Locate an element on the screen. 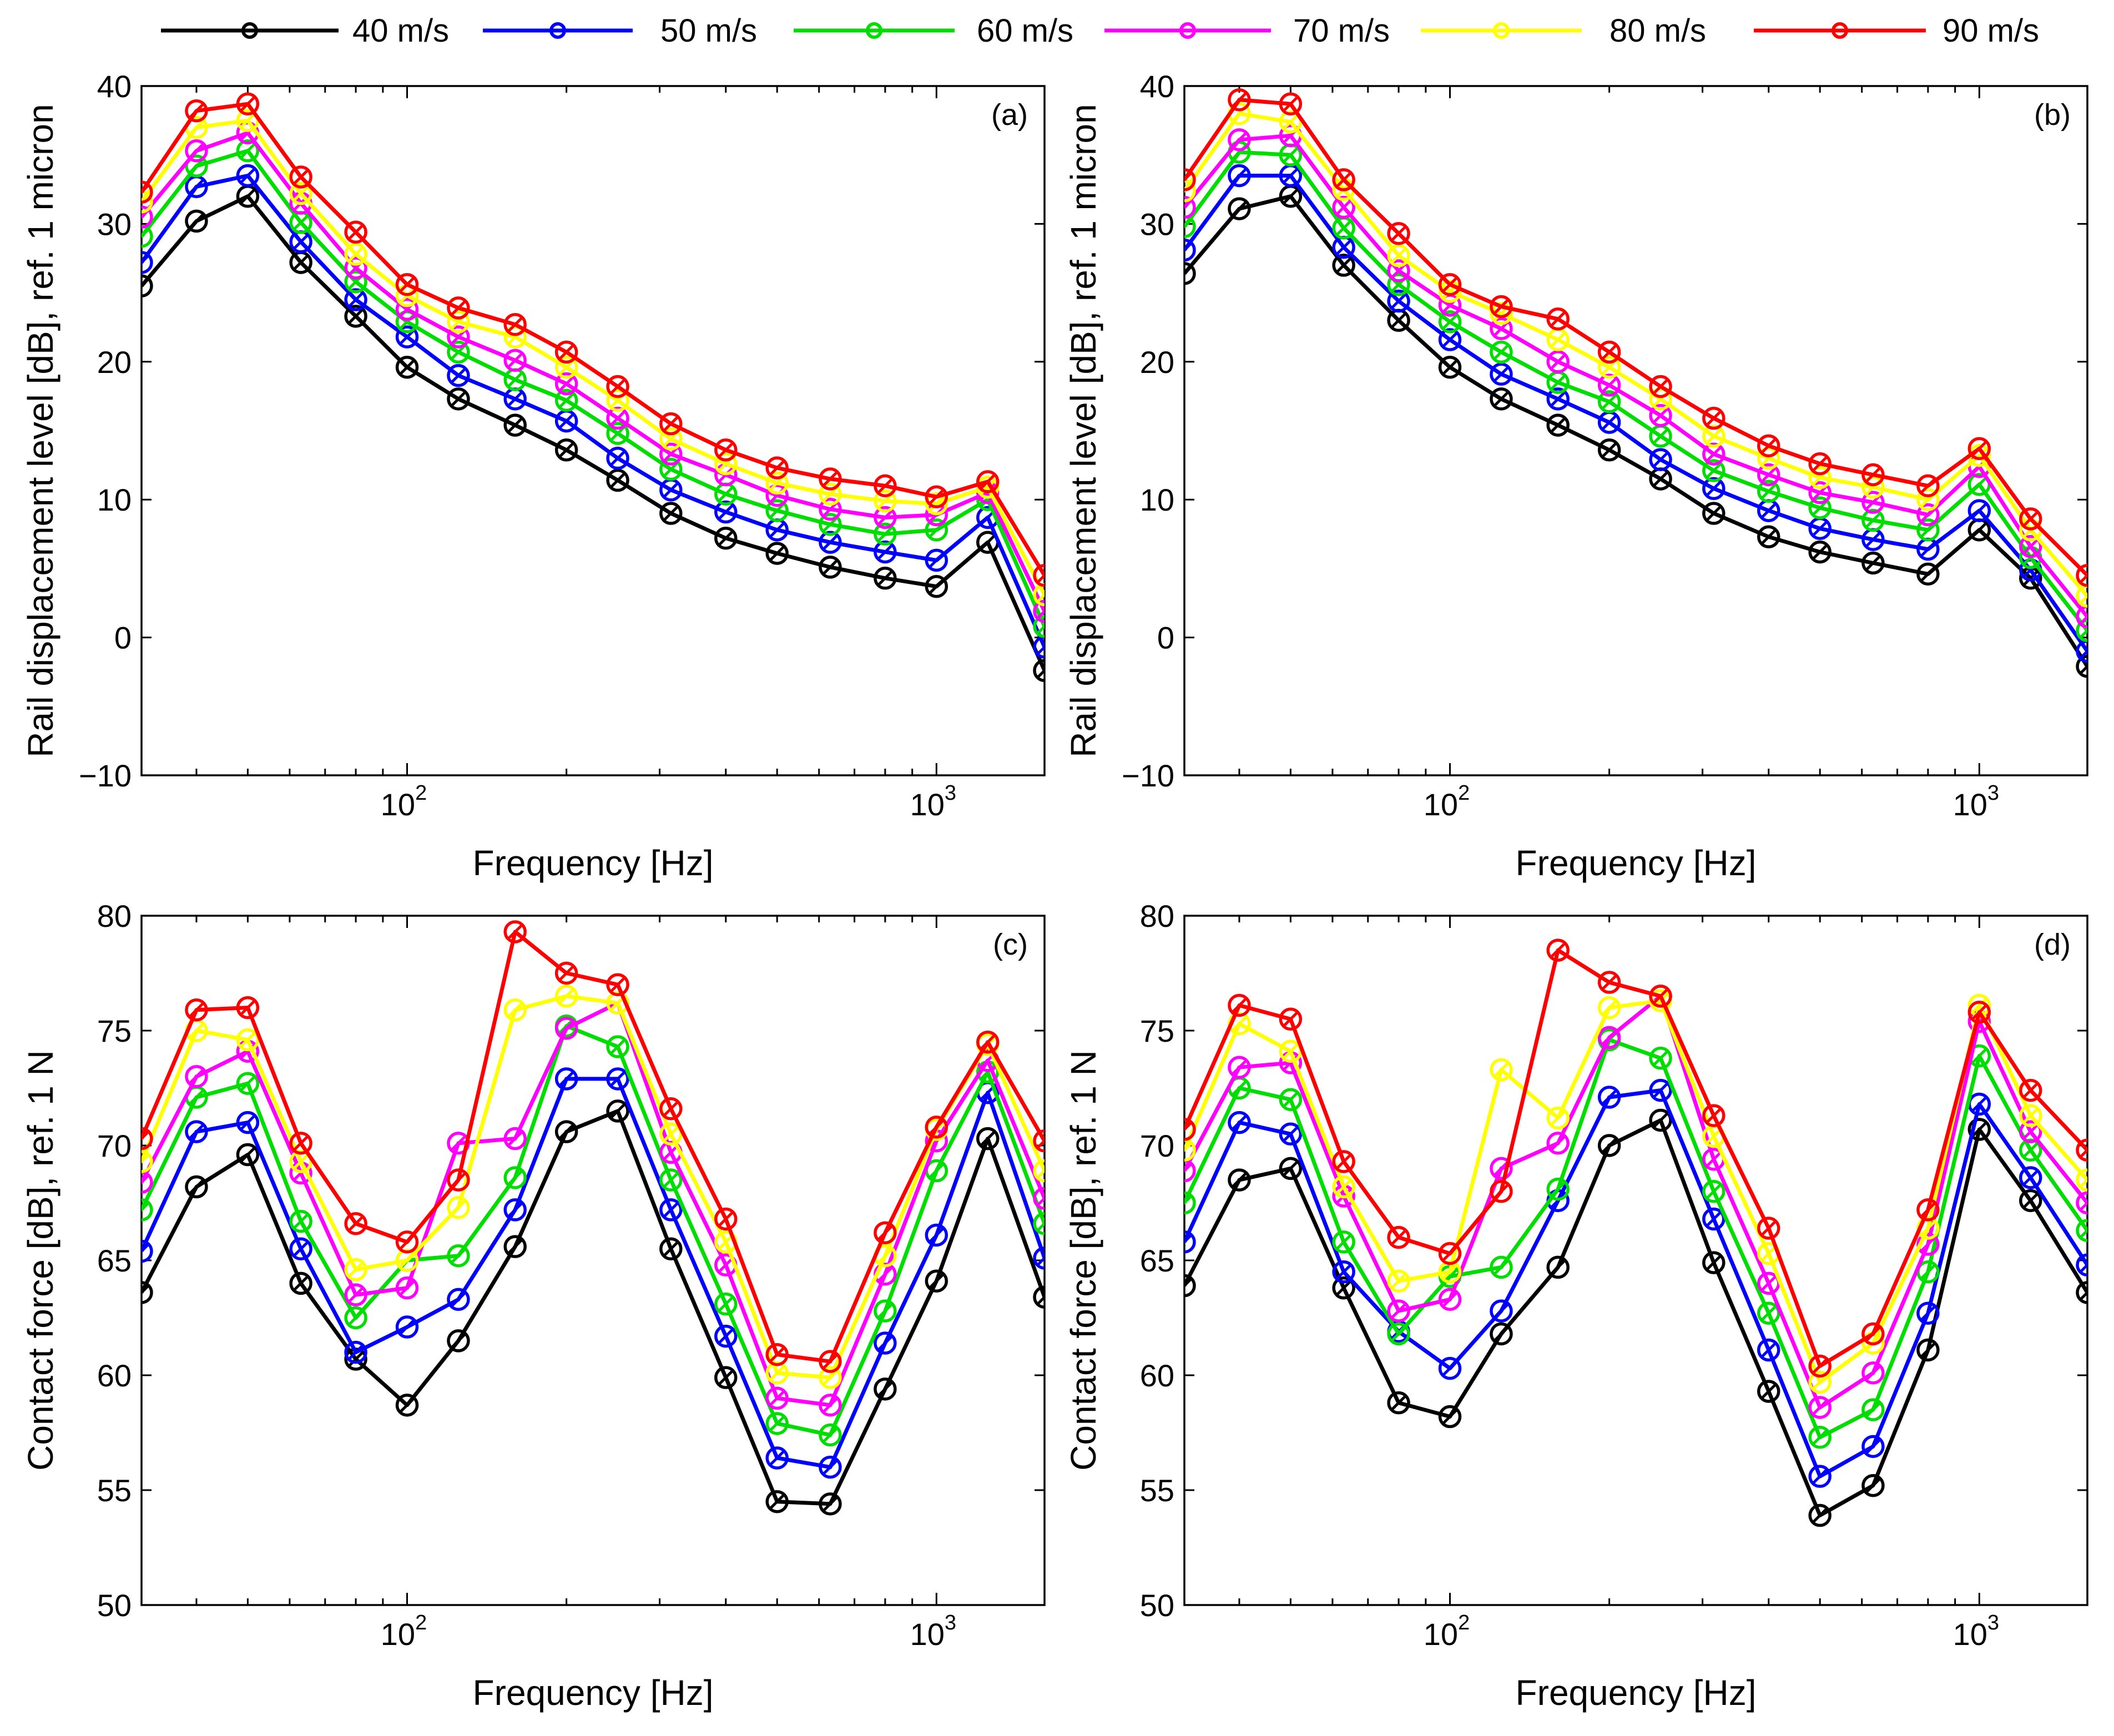 This screenshot has width=2114, height=1736. panel-label: (b) is located at coordinates (2052, 115).